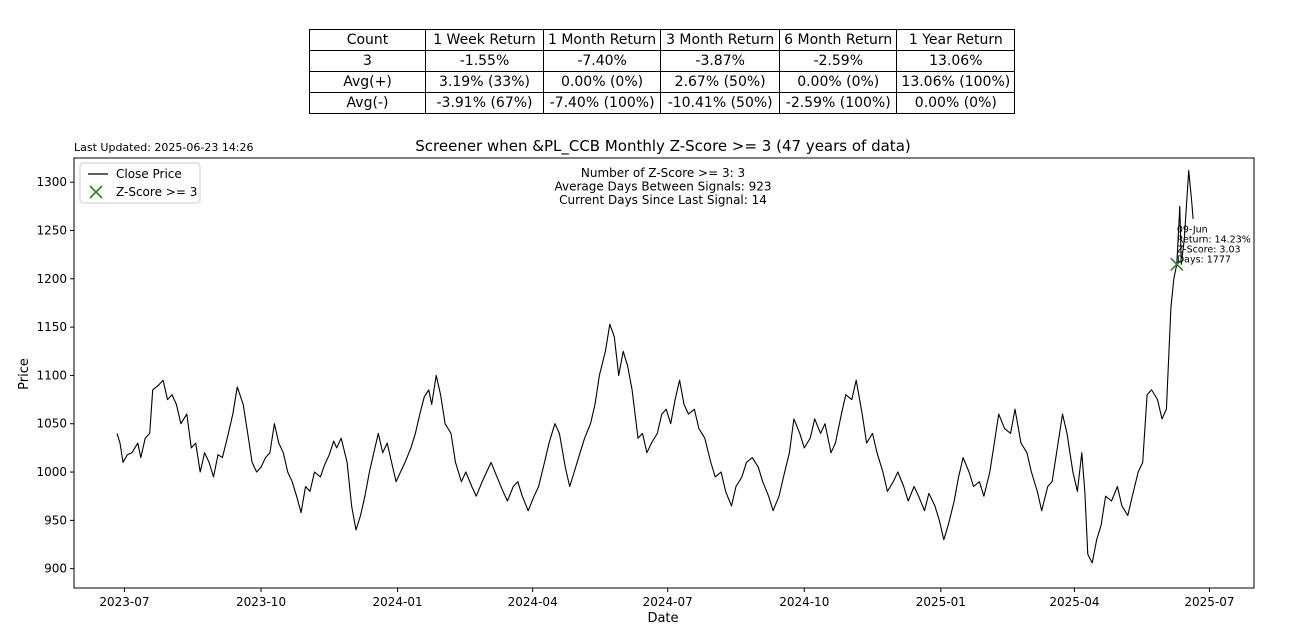 This screenshot has height=634, width=1292. Describe the element at coordinates (1209, 249) in the screenshot. I see `signal-annotation-line: Z-Score: 3.03` at that location.